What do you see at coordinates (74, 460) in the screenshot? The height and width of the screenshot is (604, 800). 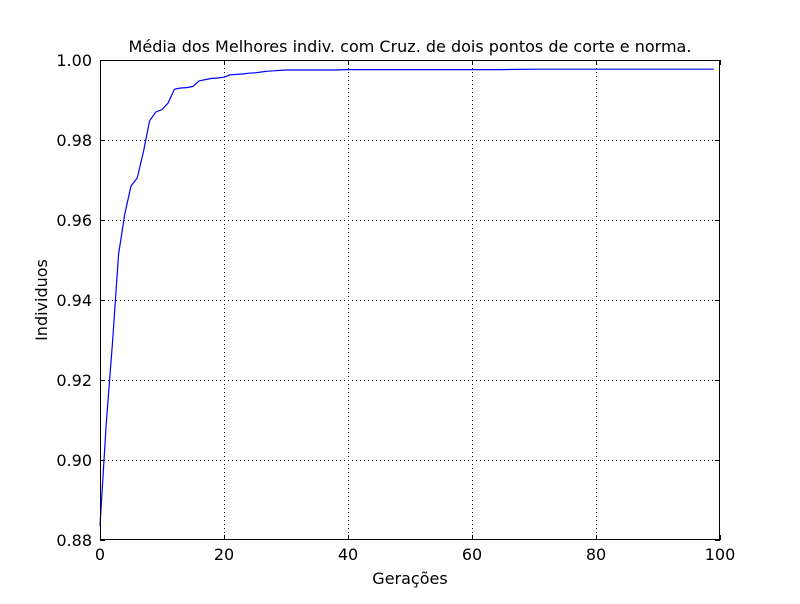 I see `y-tick-label: 0.90` at bounding box center [74, 460].